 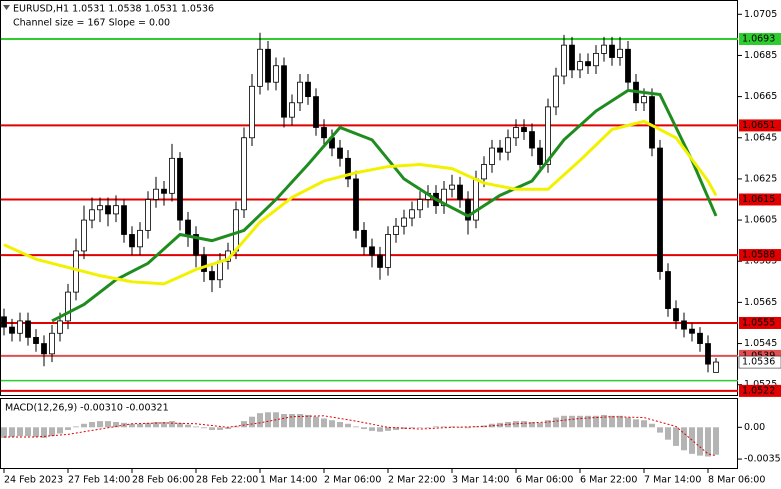 What do you see at coordinates (288, 480) in the screenshot?
I see `x-tick-label: 1 Mar 14:00` at bounding box center [288, 480].